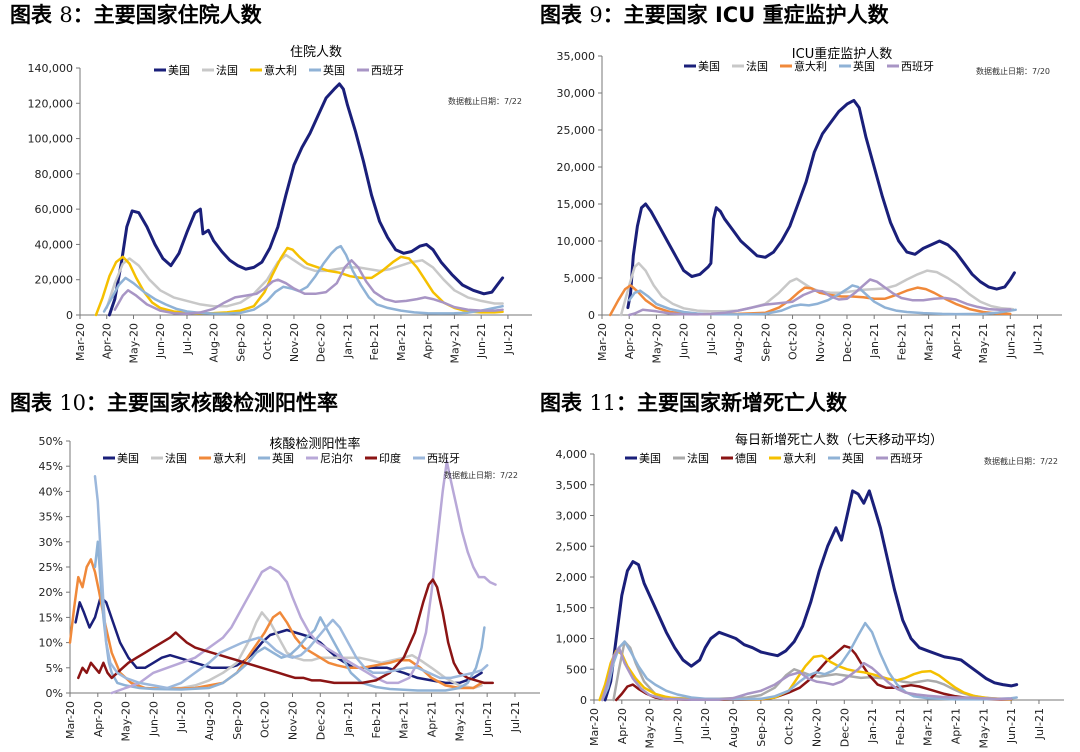 This screenshot has height=752, width=1080. What do you see at coordinates (51, 103) in the screenshot?
I see `y-tick-label: 120,000` at bounding box center [51, 103].